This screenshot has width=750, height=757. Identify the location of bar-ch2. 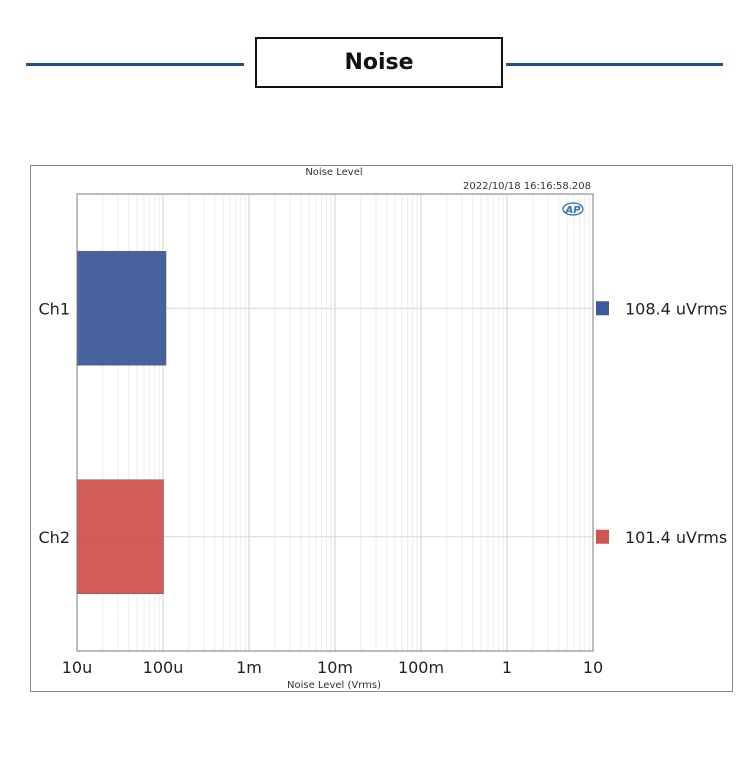
(120, 536).